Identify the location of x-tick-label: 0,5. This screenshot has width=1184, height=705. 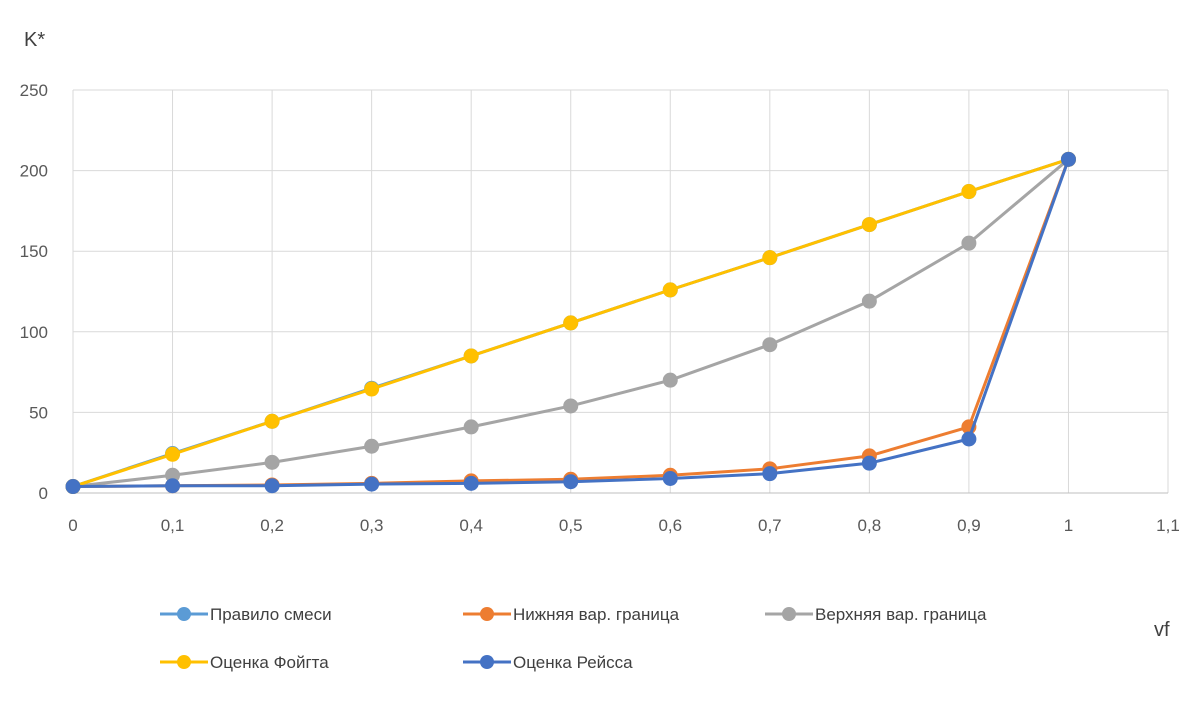
(571, 525).